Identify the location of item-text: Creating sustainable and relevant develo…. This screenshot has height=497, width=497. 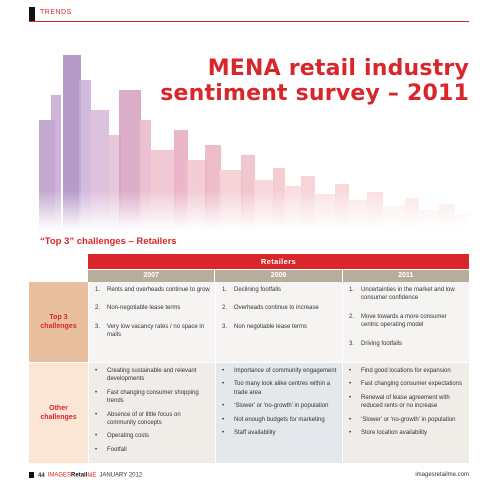
(152, 375).